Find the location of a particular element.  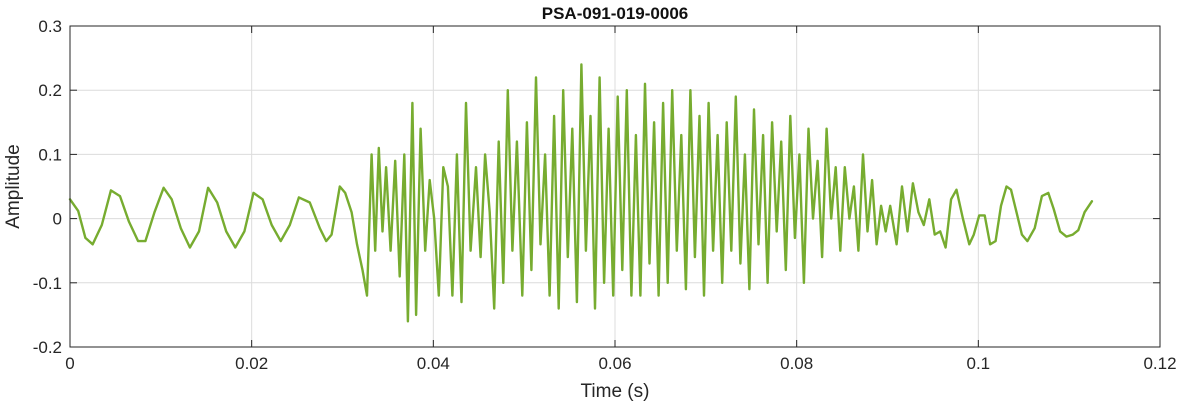

y-tick-label: -0.2 is located at coordinates (47, 347).